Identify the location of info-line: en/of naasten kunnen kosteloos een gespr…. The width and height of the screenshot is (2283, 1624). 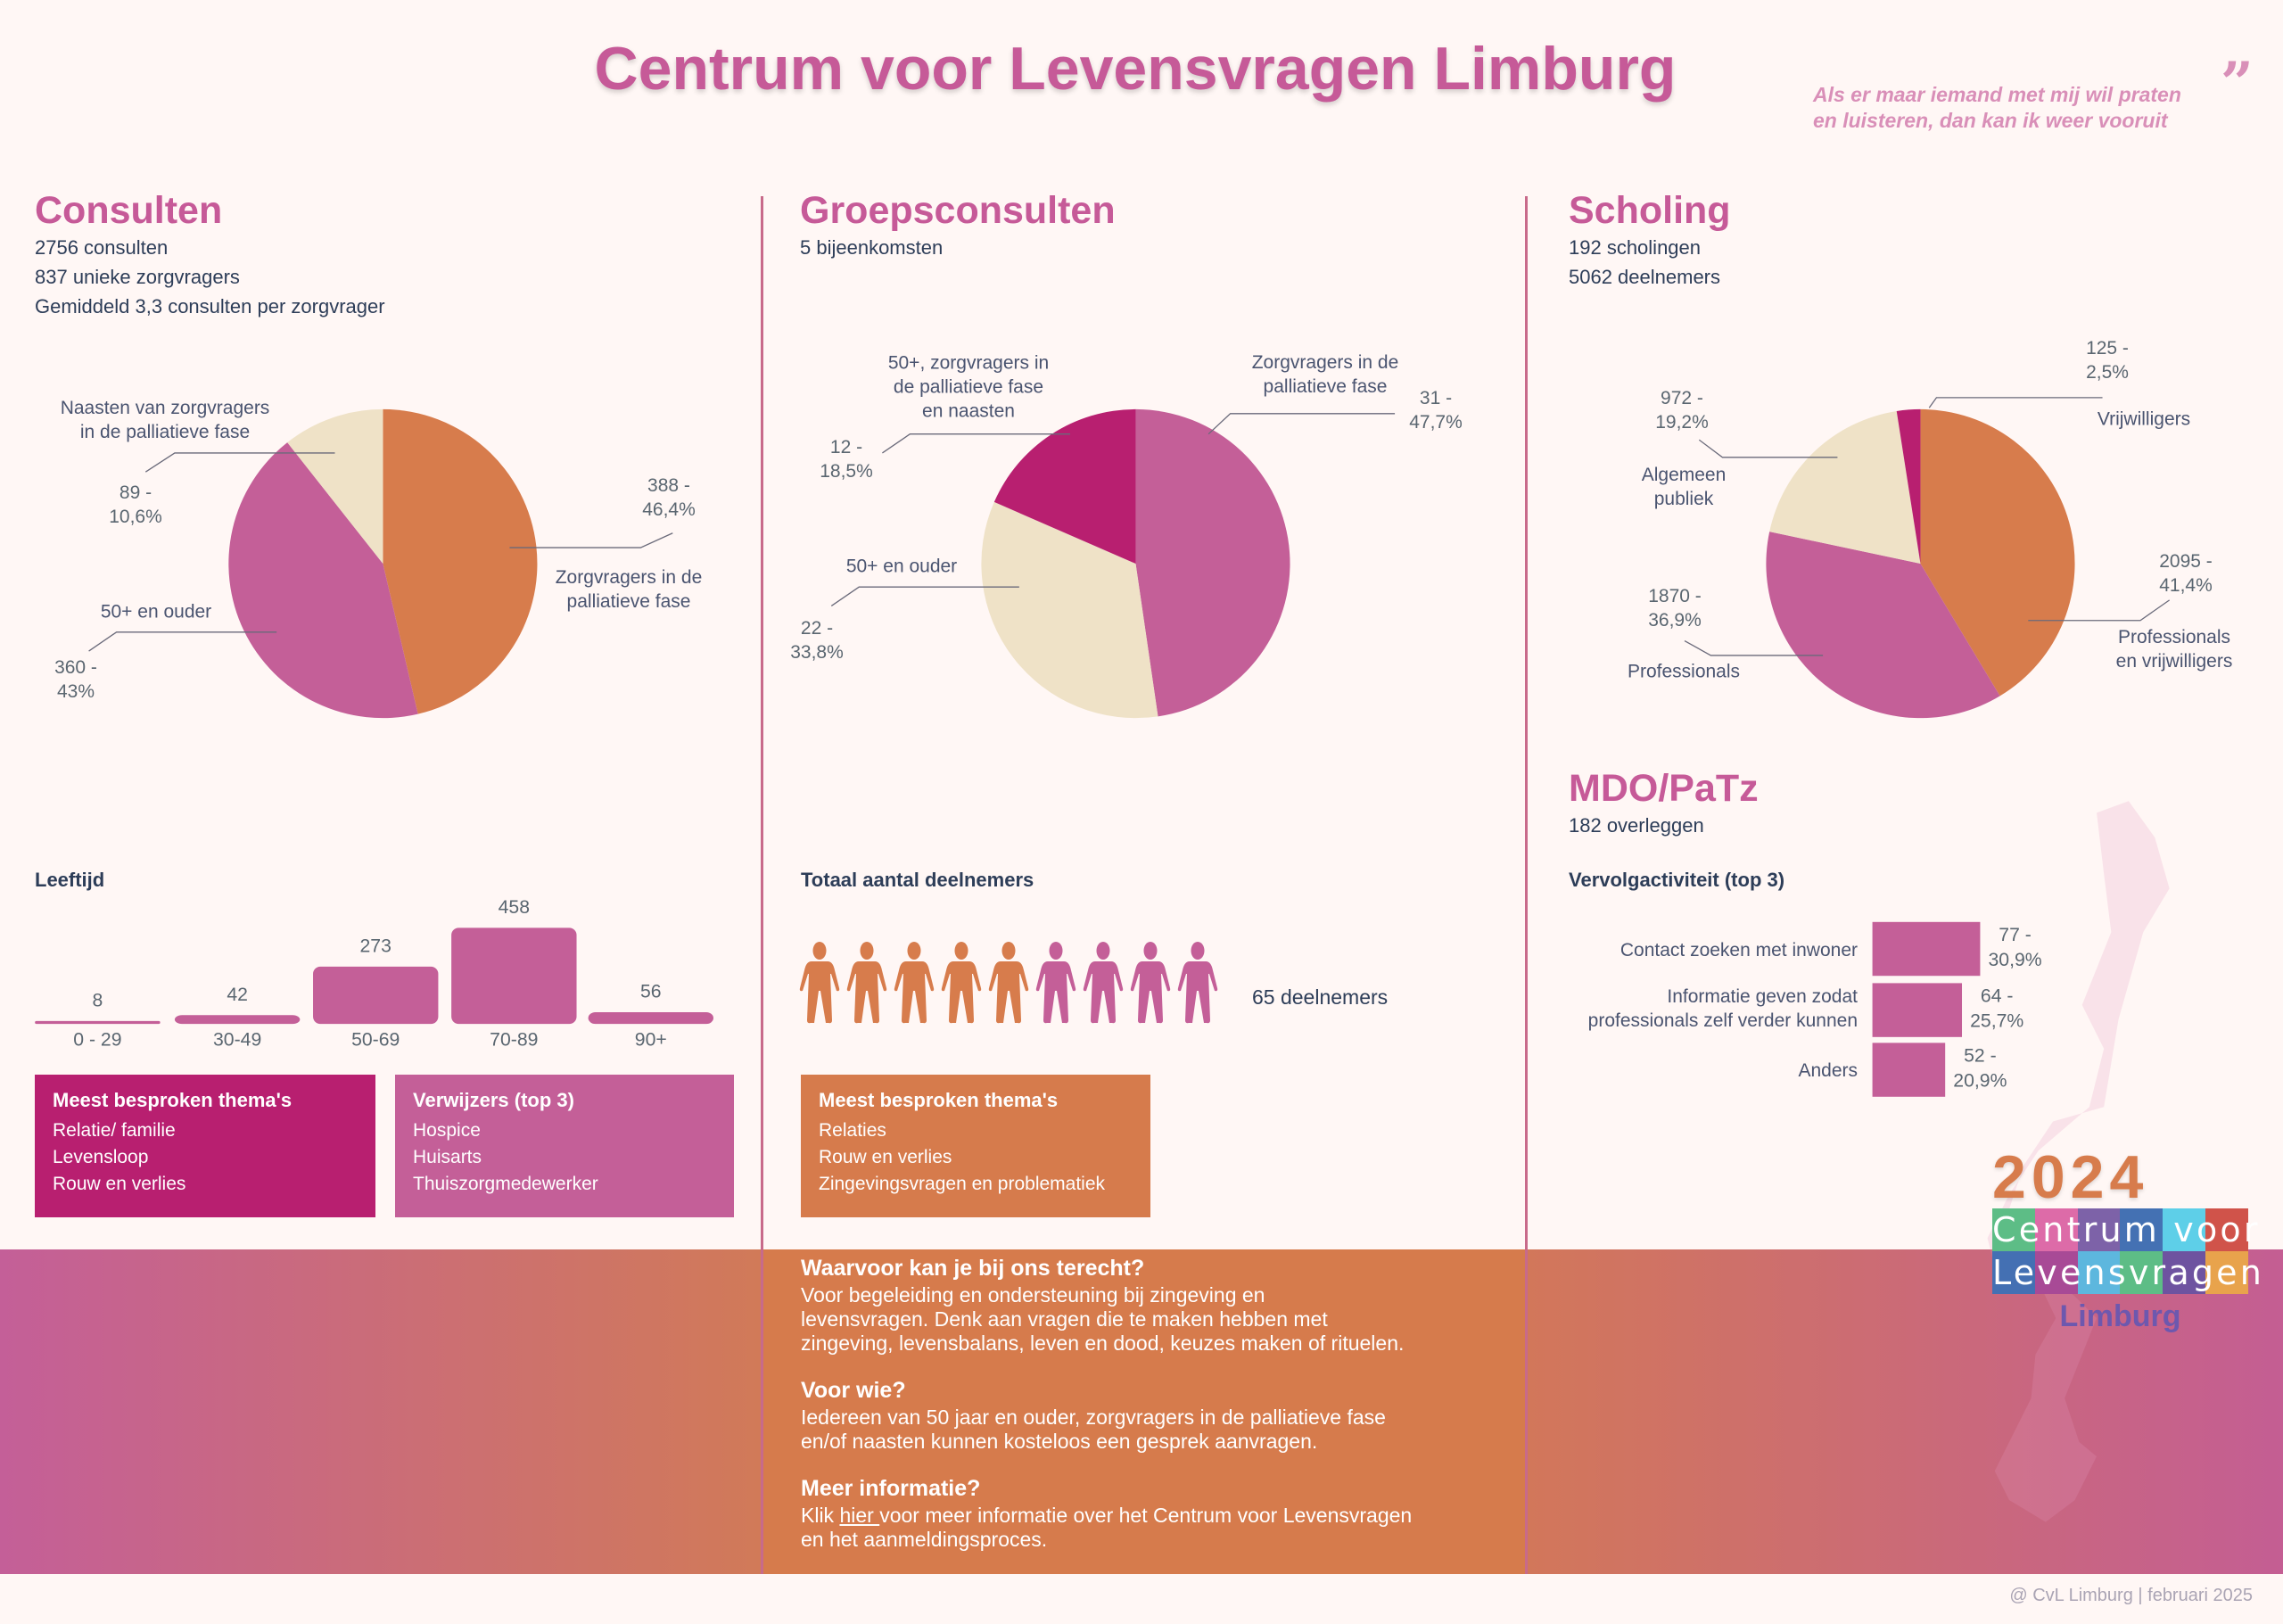
(1059, 1441).